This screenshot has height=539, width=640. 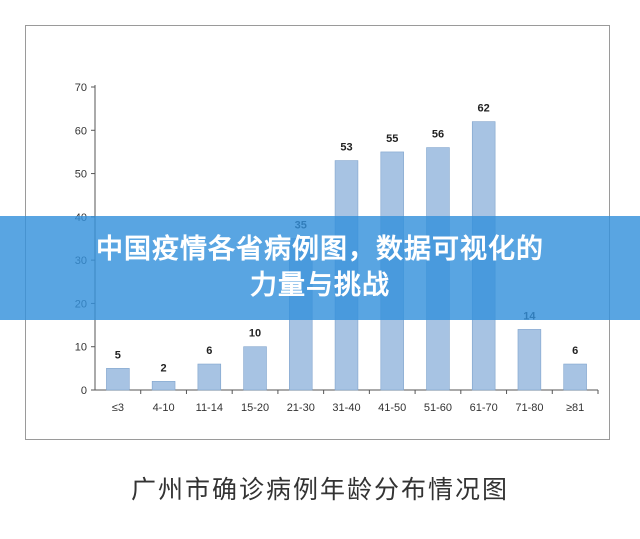 What do you see at coordinates (392, 408) in the screenshot?
I see `x-tick-label: 41-50` at bounding box center [392, 408].